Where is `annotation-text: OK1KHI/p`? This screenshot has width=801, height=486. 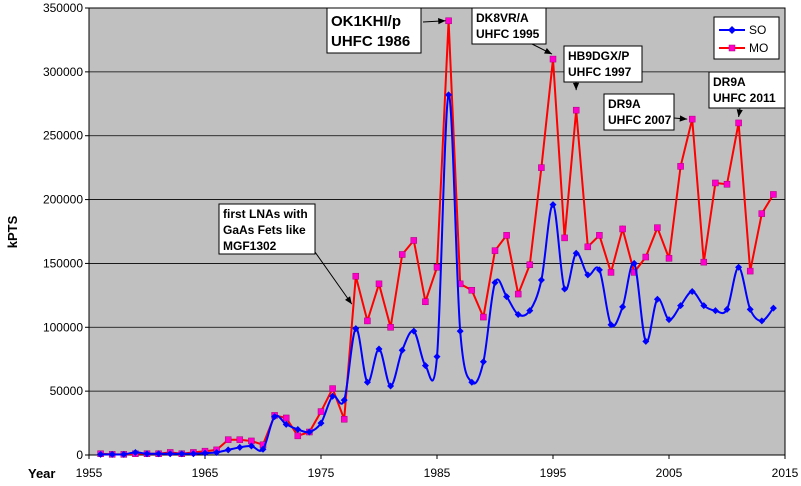
annotation-text: OK1KHI/p is located at coordinates (366, 21).